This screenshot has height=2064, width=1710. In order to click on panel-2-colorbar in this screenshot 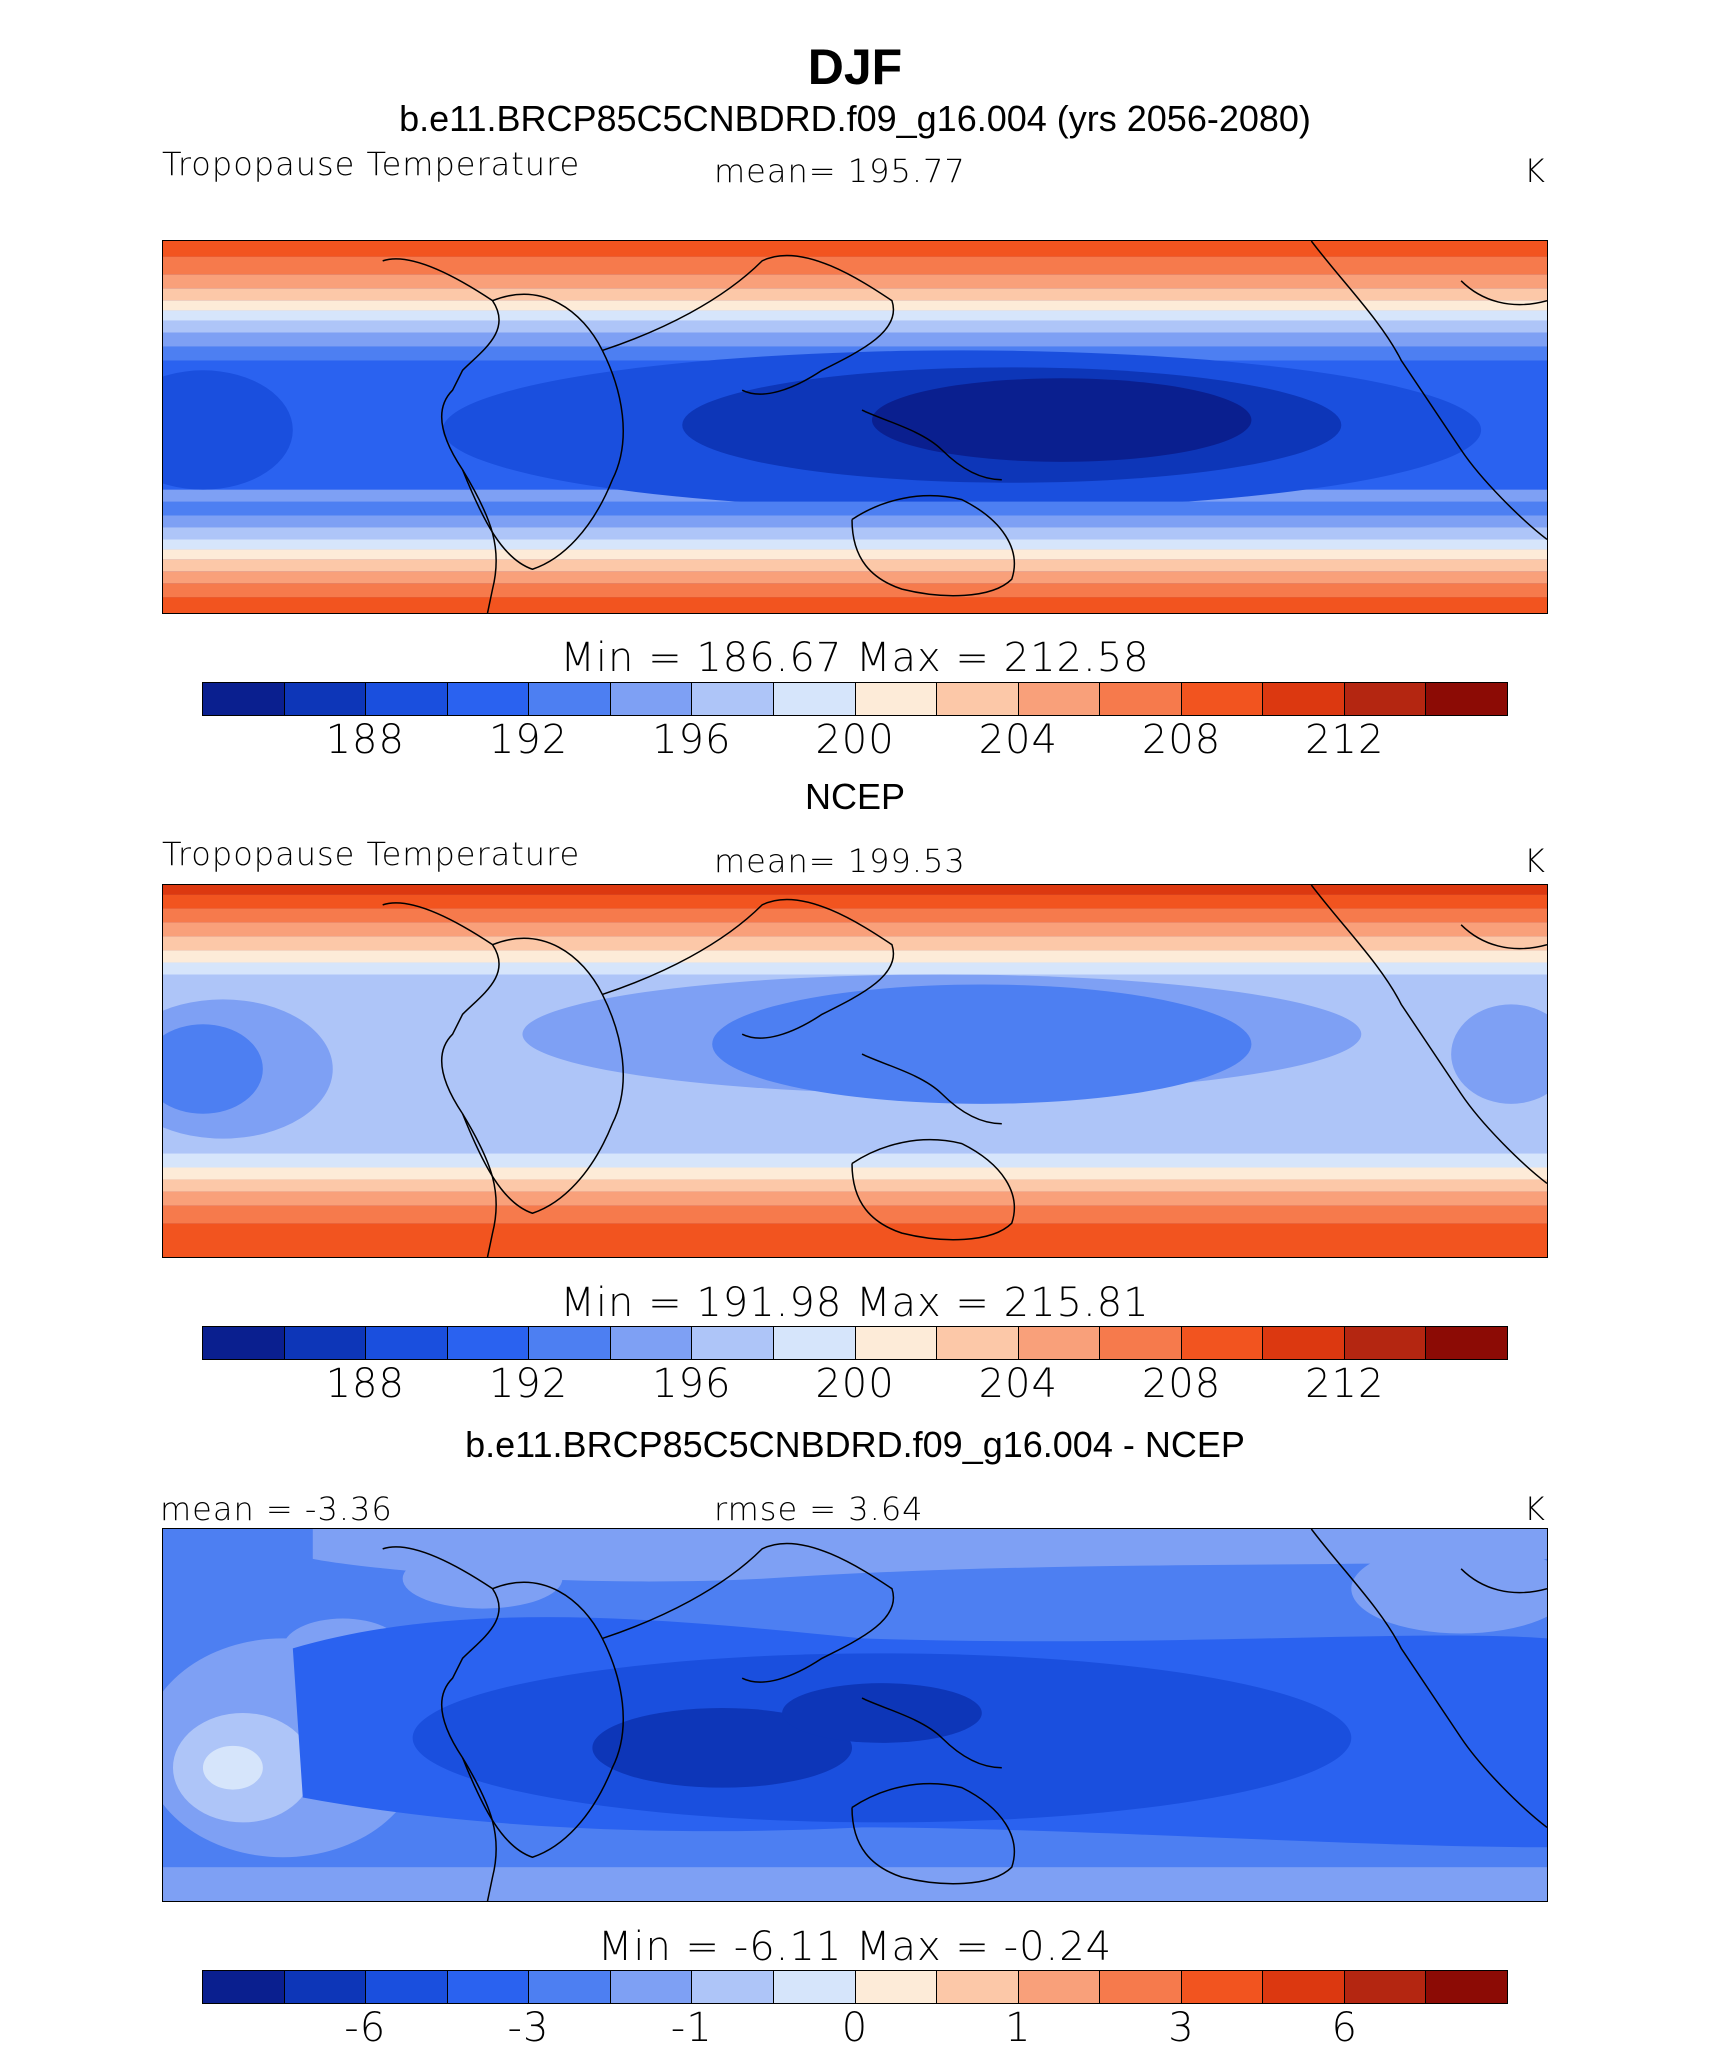, I will do `click(855, 1343)`.